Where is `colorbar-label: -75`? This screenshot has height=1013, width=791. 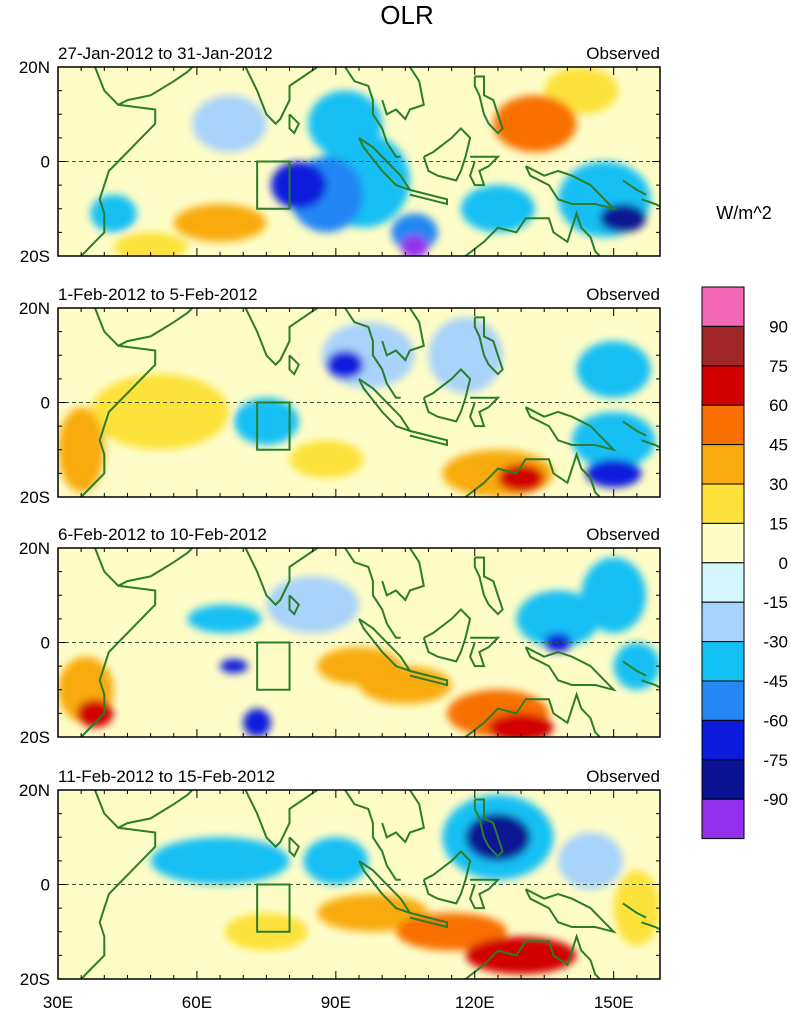 colorbar-label: -75 is located at coordinates (775, 760).